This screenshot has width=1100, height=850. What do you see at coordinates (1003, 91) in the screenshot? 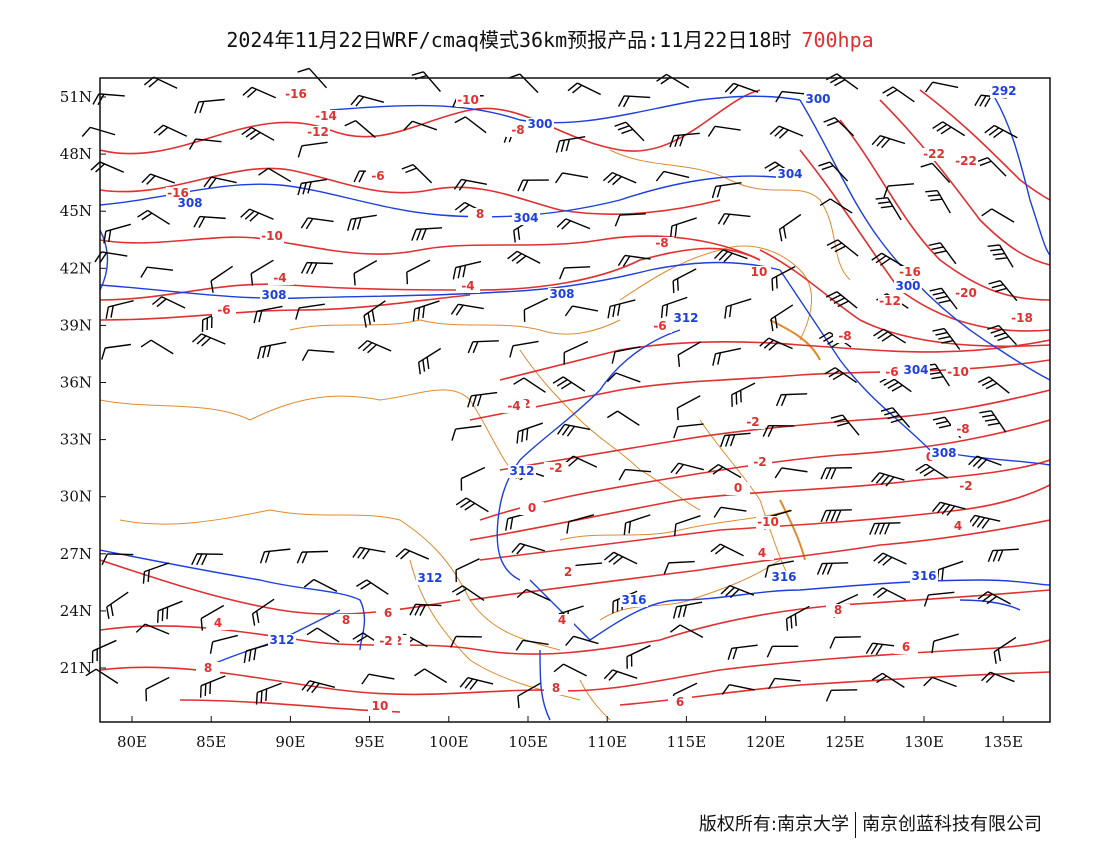
I see `height-label: 292` at bounding box center [1003, 91].